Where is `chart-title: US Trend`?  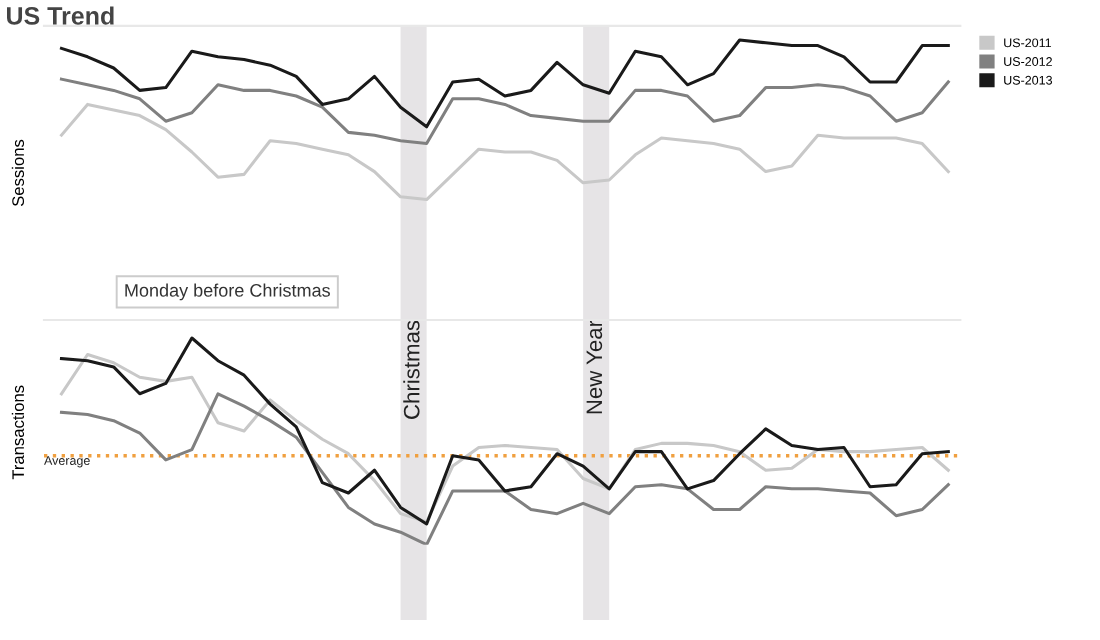 chart-title: US Trend is located at coordinates (60, 15).